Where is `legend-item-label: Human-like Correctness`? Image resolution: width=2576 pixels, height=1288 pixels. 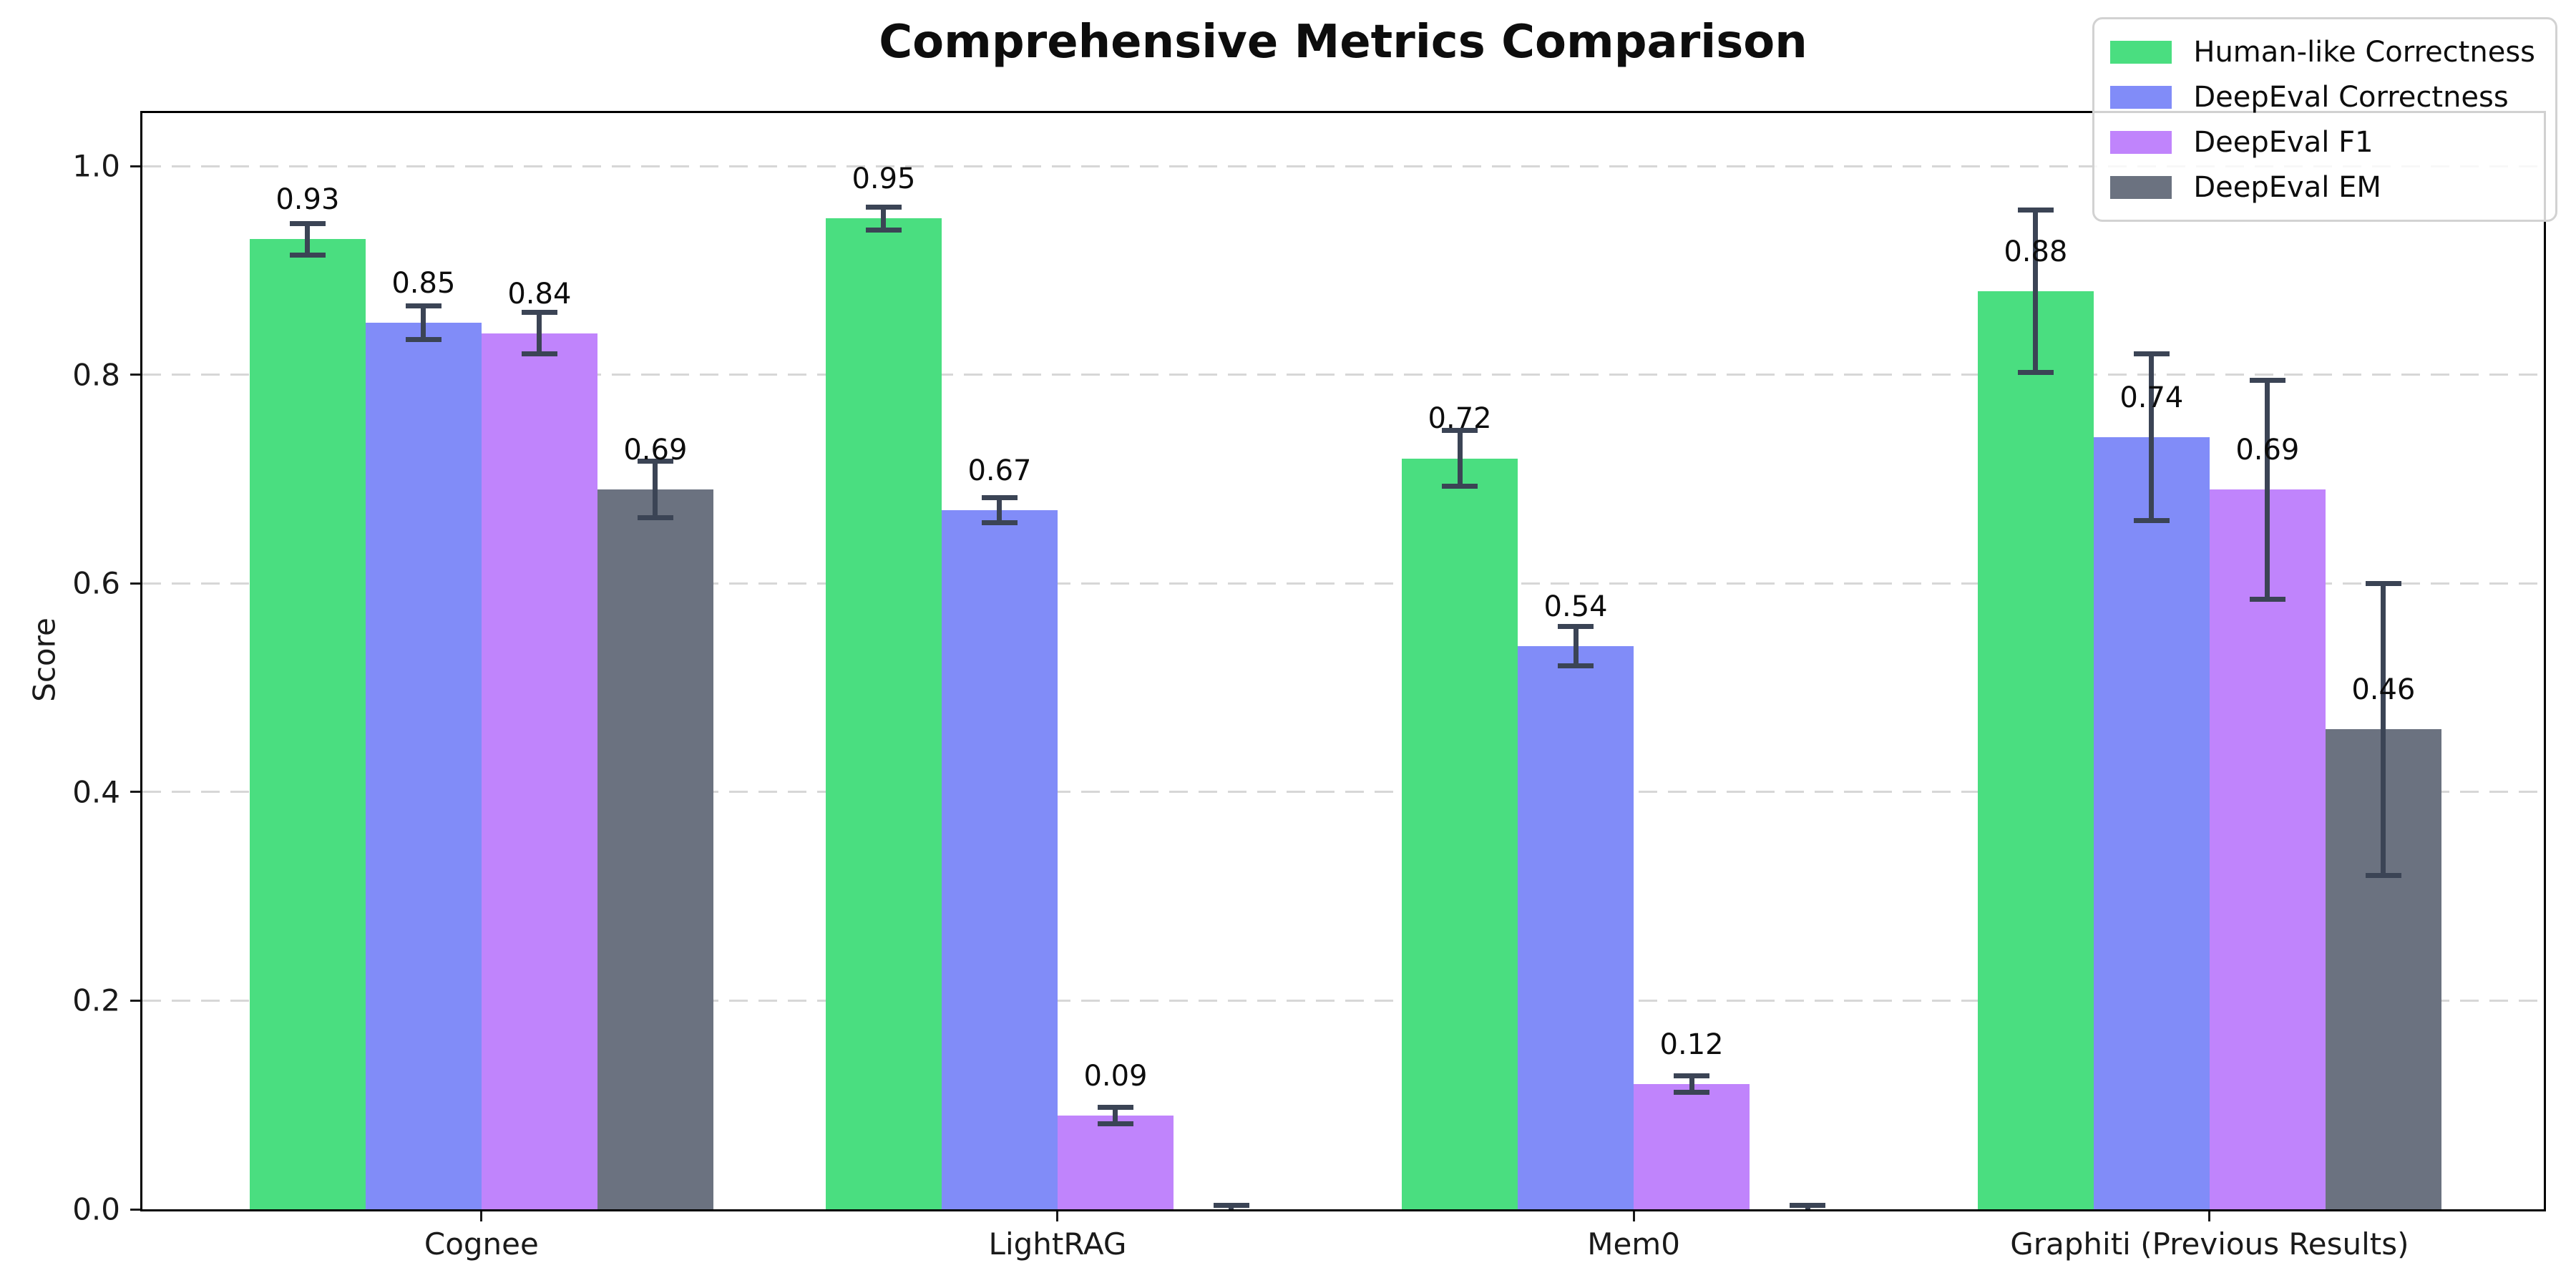 legend-item-label: Human-like Correctness is located at coordinates (2364, 52).